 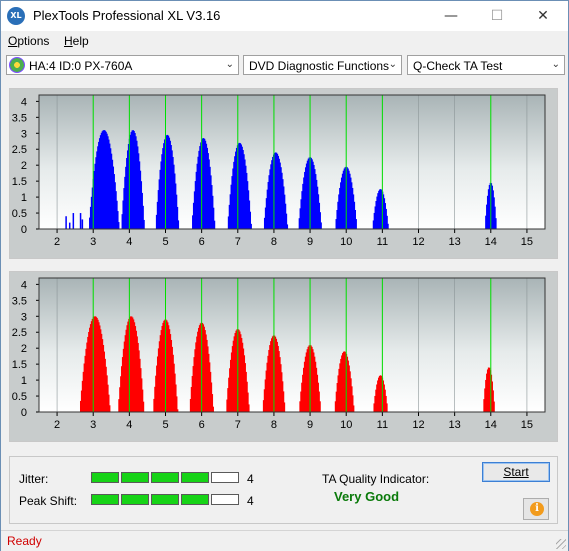 What do you see at coordinates (24, 102) in the screenshot?
I see `top-chart-ytick-label: 4` at bounding box center [24, 102].